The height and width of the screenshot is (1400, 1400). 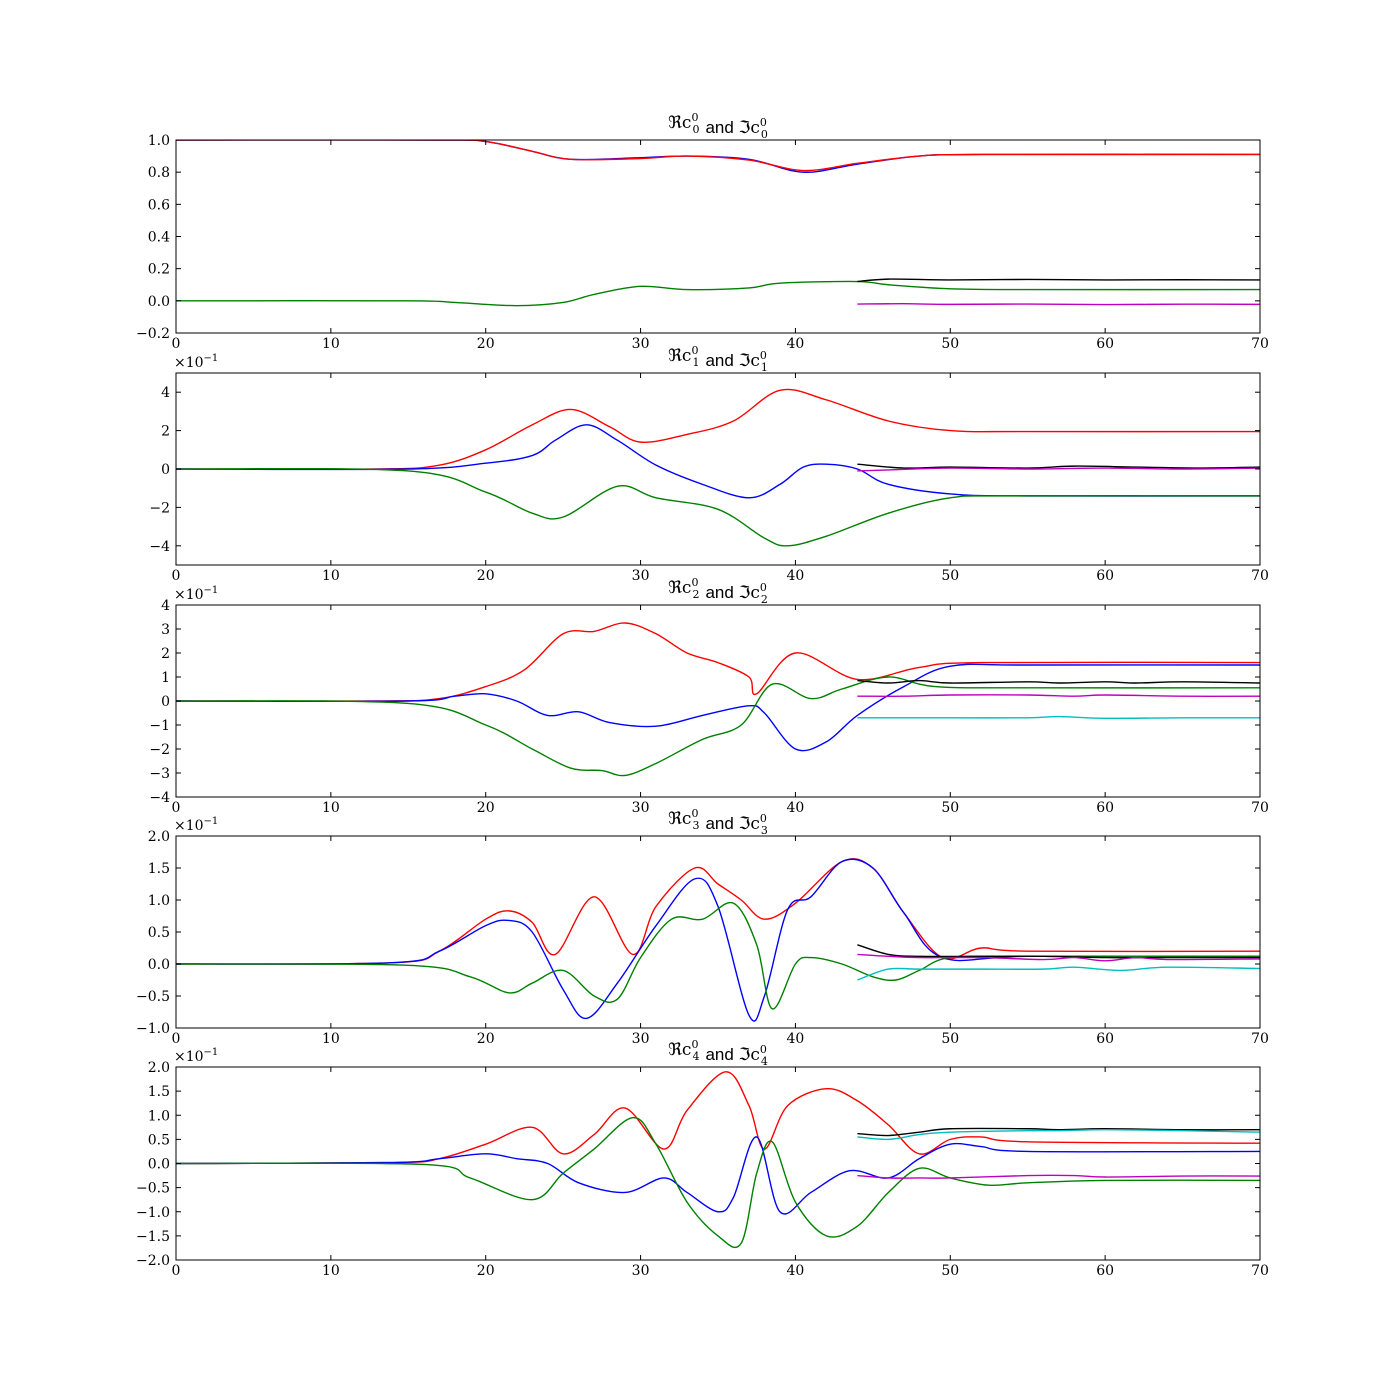 I want to click on y-tick-label: −1, so click(x=159, y=726).